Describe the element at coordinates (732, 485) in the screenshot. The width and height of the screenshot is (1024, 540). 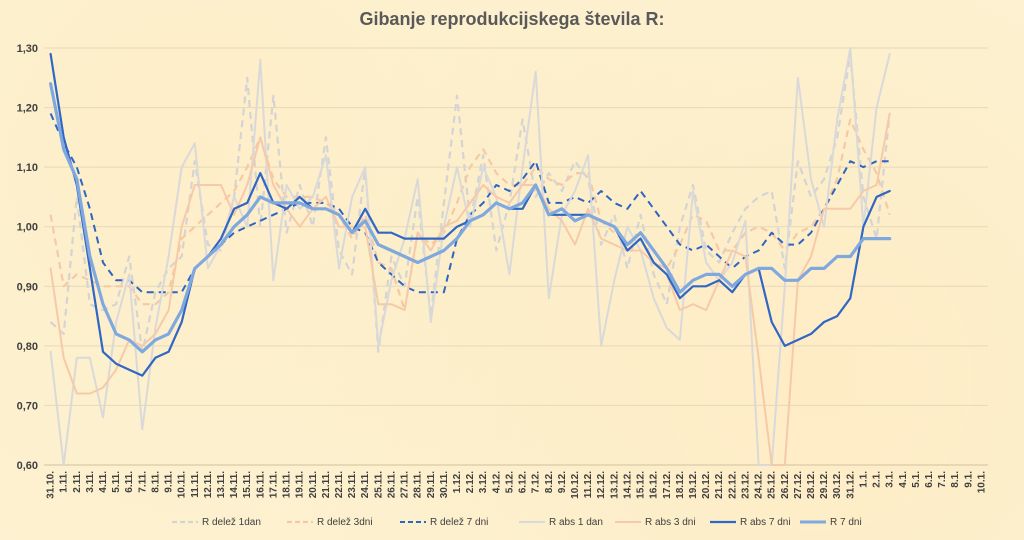
I see `x-tick-label: 22.12.` at that location.